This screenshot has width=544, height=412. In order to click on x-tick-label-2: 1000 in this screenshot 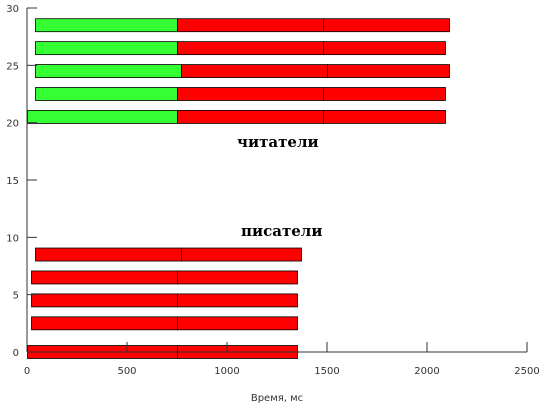, I will do `click(226, 371)`.